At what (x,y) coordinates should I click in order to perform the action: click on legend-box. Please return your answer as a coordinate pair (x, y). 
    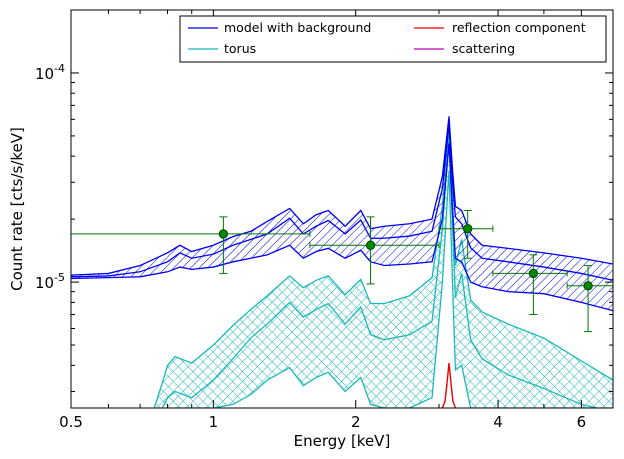
    Looking at the image, I should click on (393, 39).